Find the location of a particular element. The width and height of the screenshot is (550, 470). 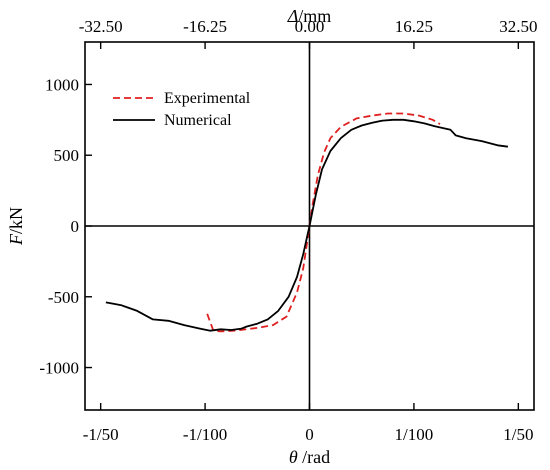

x-tick-label: -1/50 is located at coordinates (101, 434).